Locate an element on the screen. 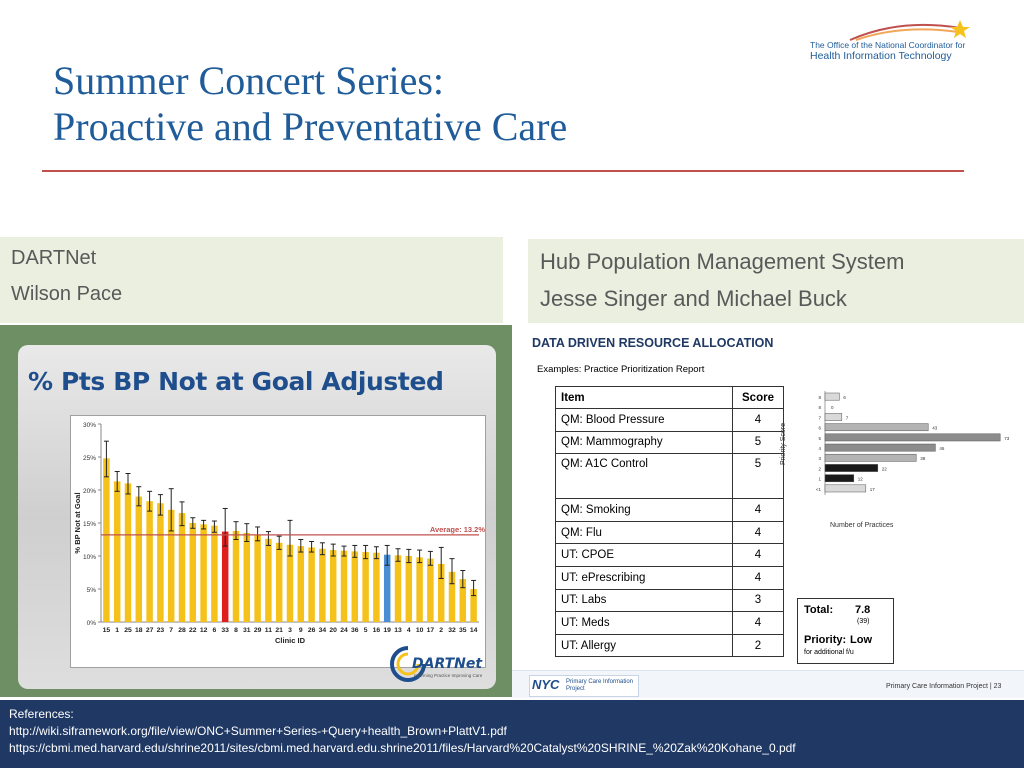  table-row: QM: A1C Control 5 is located at coordinates (669, 476).